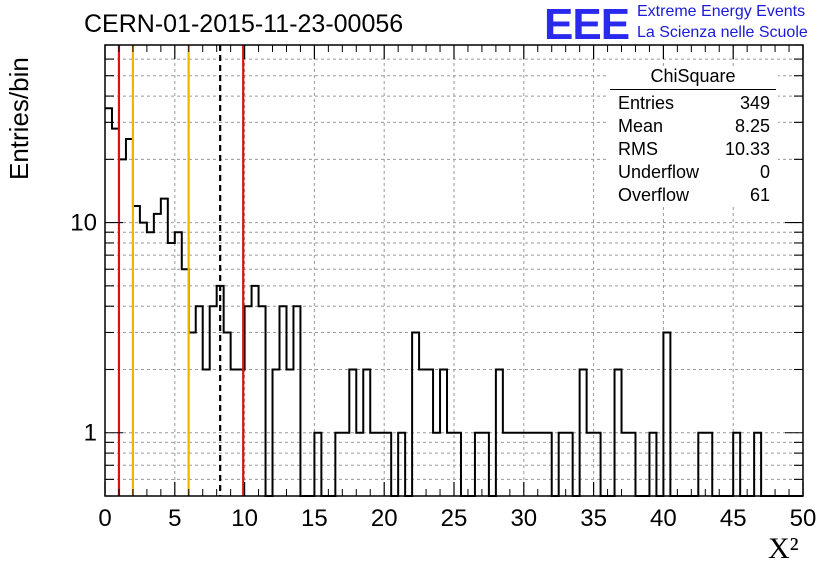  What do you see at coordinates (587, 24) in the screenshot?
I see `eee-logo: EEE` at bounding box center [587, 24].